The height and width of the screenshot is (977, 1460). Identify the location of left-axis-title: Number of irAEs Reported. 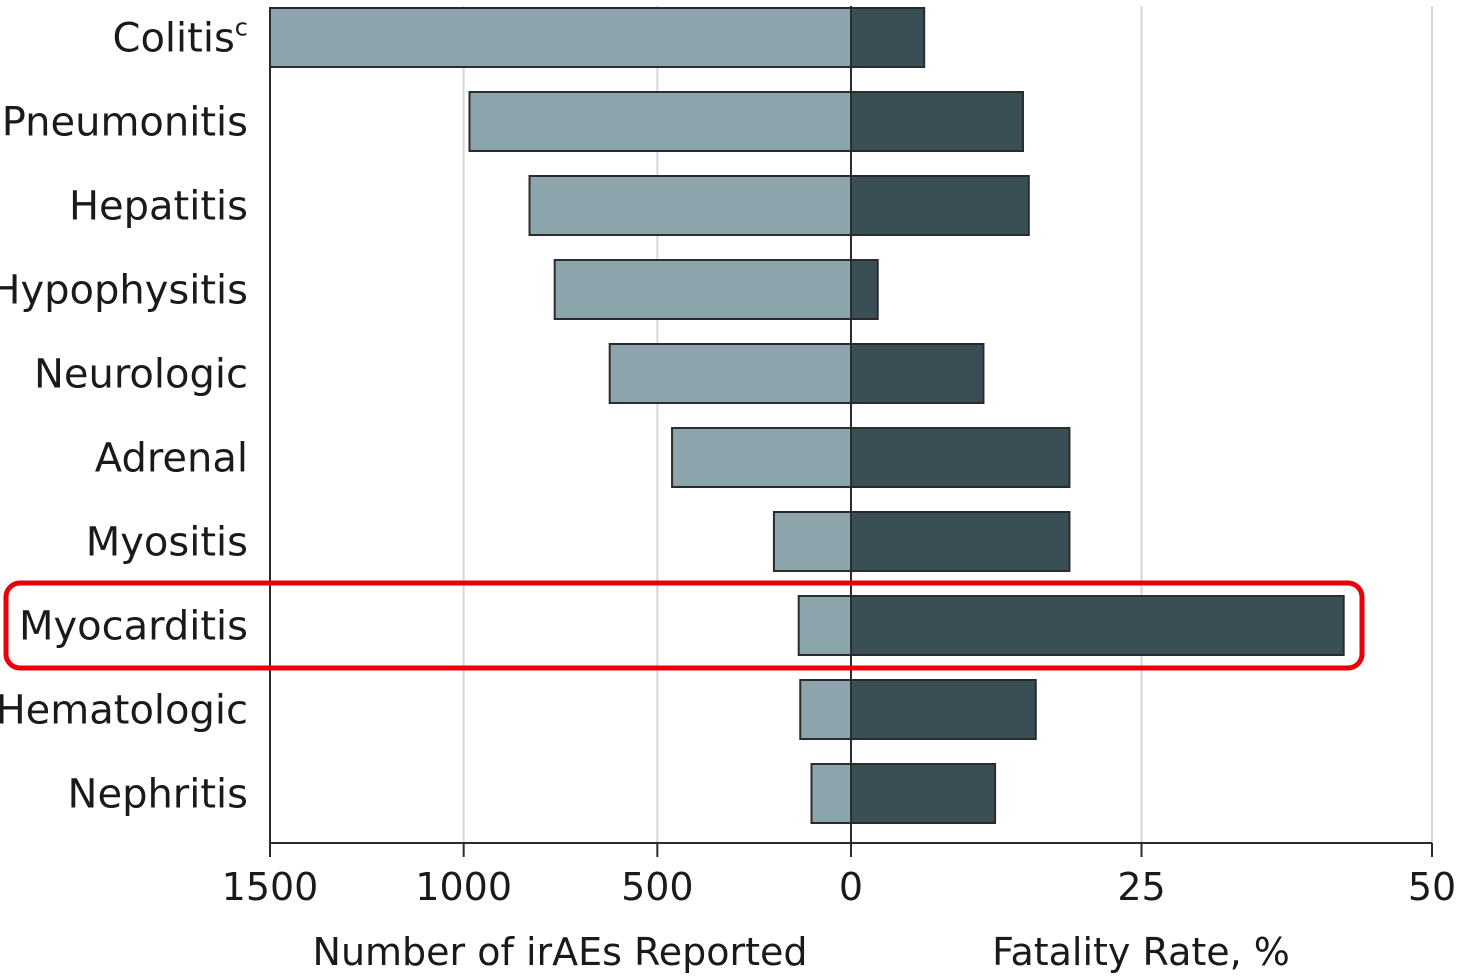
(560, 952).